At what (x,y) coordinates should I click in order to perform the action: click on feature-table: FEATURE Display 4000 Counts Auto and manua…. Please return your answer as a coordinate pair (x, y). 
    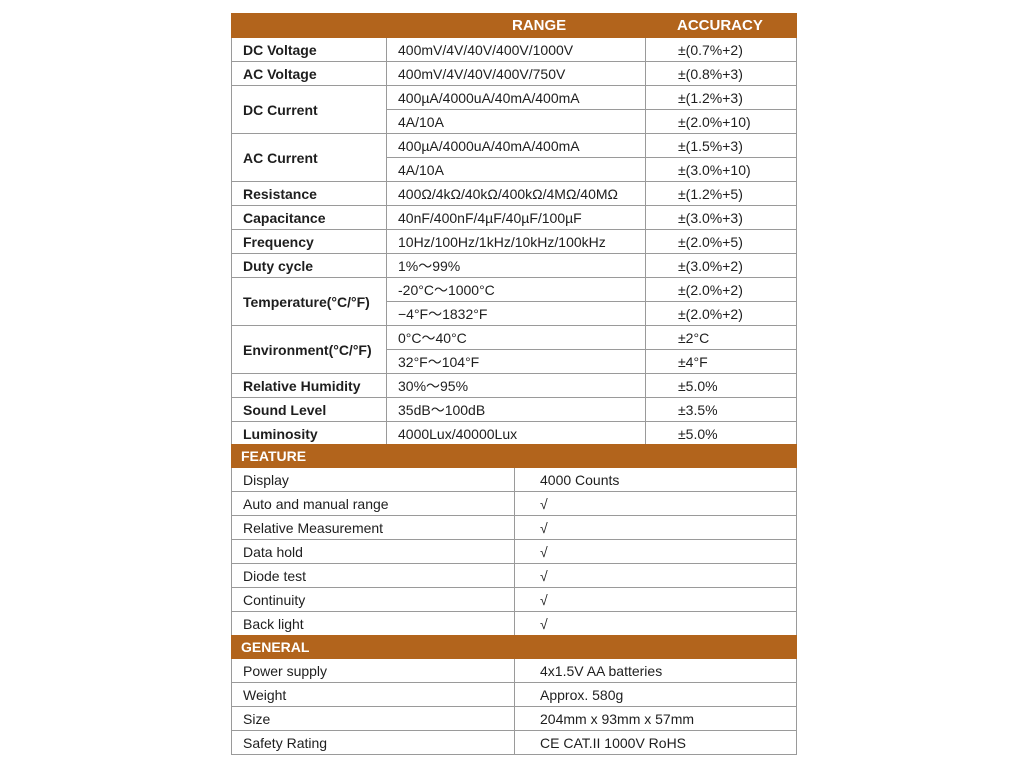
    Looking at the image, I should click on (514, 540).